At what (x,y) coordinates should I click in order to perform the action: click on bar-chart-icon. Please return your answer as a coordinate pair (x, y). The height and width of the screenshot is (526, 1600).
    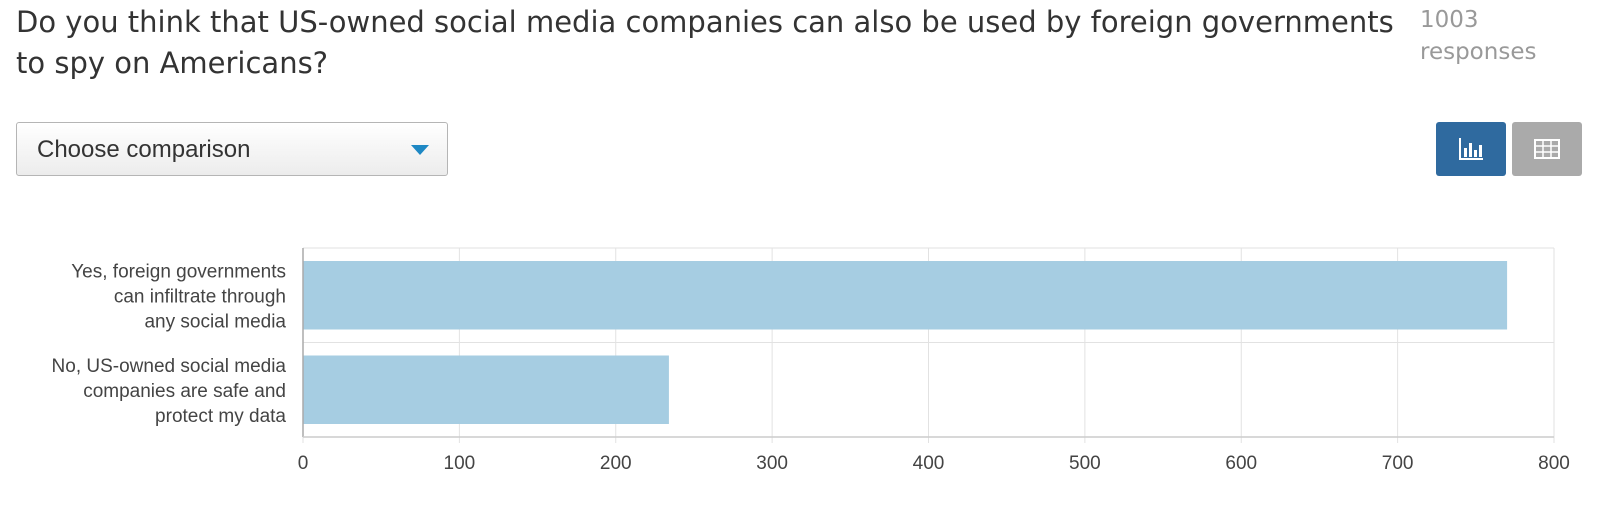
    Looking at the image, I should click on (1471, 149).